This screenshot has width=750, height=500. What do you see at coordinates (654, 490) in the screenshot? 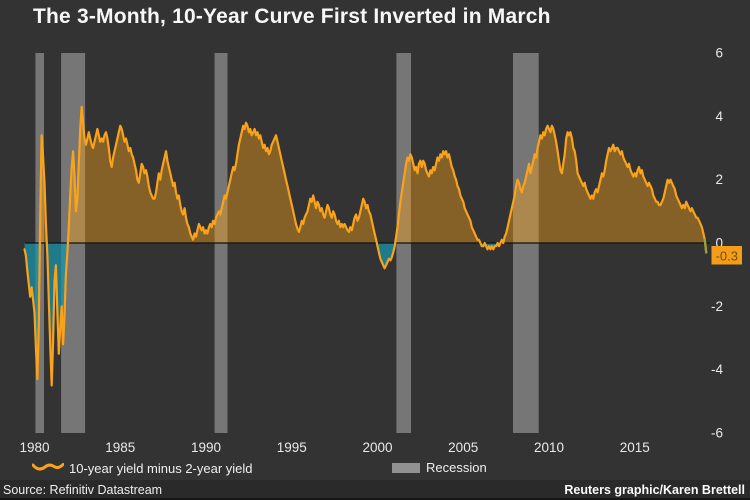
I see `credit-text: Reuters graphic/Karen Brettell` at bounding box center [654, 490].